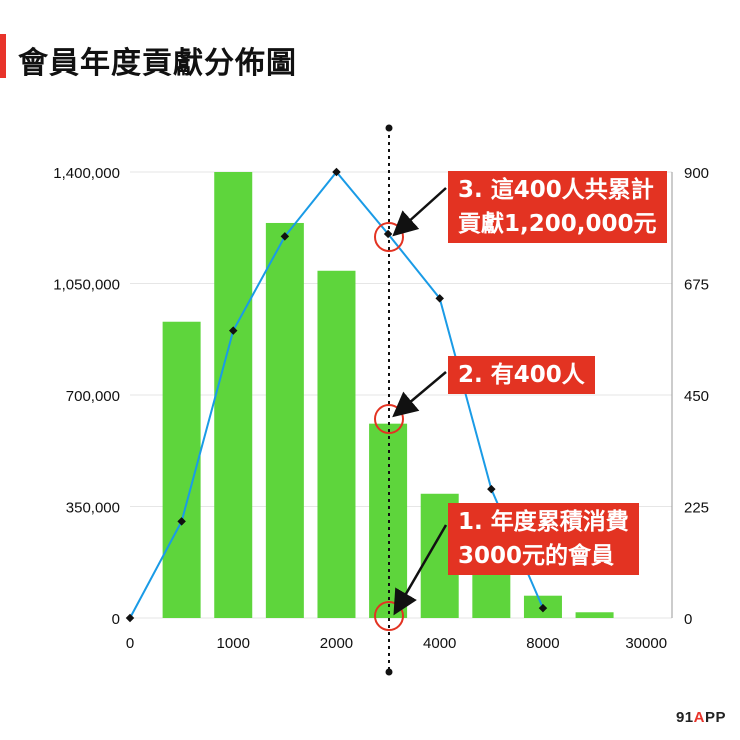 Image resolution: width=740 pixels, height=740 pixels. What do you see at coordinates (233, 643) in the screenshot?
I see `x-axis-tick-label: 1000` at bounding box center [233, 643].